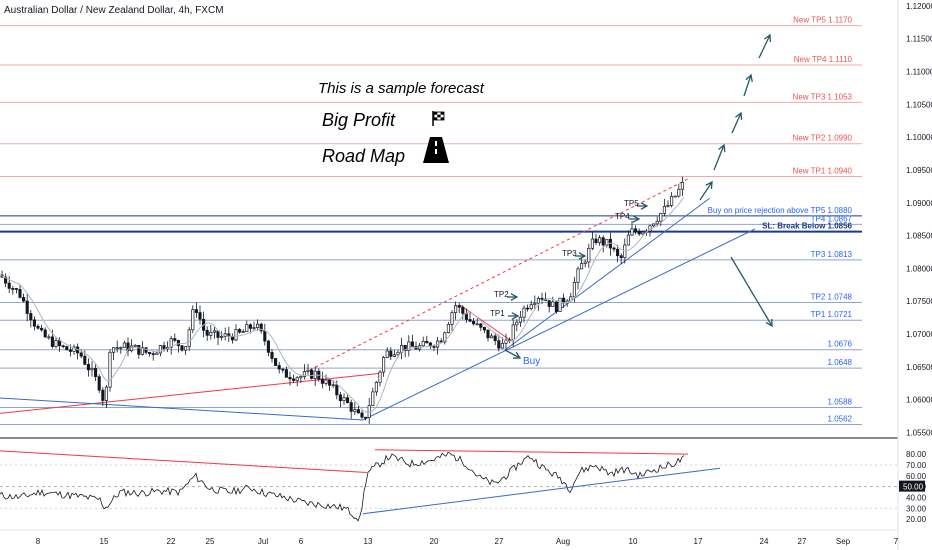  I want to click on osc-y-tick: 40.00, so click(916, 497).